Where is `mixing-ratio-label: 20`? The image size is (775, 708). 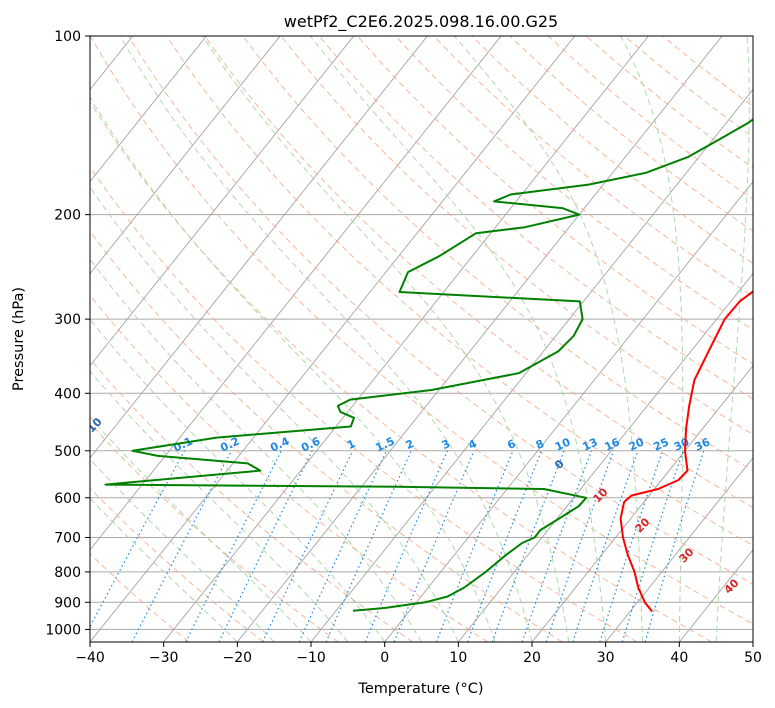 mixing-ratio-label: 20 is located at coordinates (637, 444).